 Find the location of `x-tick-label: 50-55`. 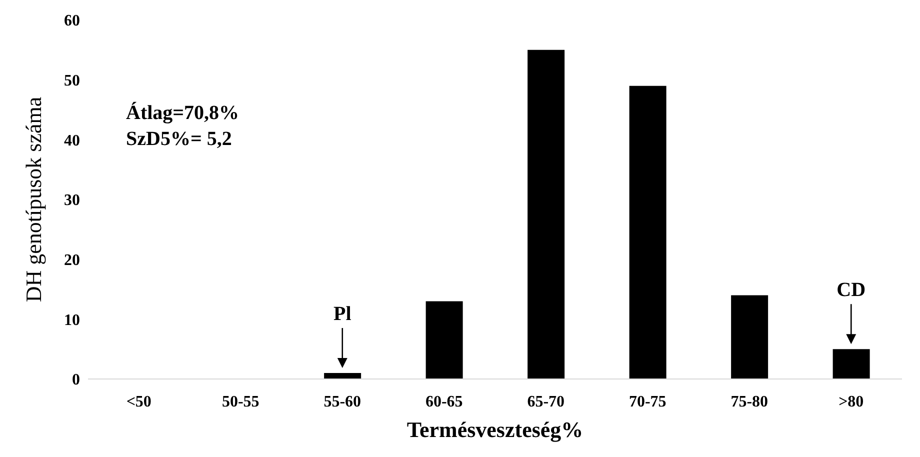

x-tick-label: 50-55 is located at coordinates (241, 401).